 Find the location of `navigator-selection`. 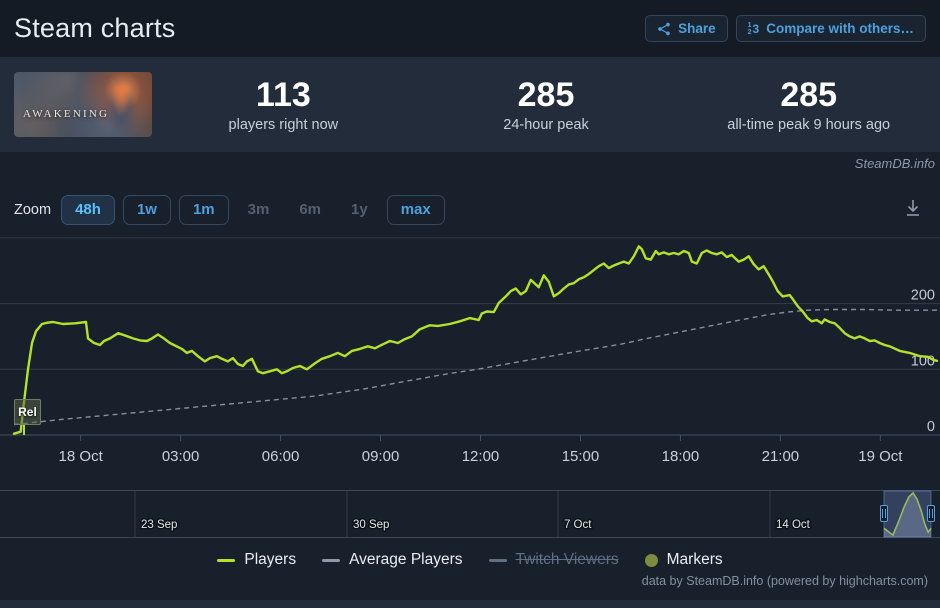

navigator-selection is located at coordinates (907, 514).